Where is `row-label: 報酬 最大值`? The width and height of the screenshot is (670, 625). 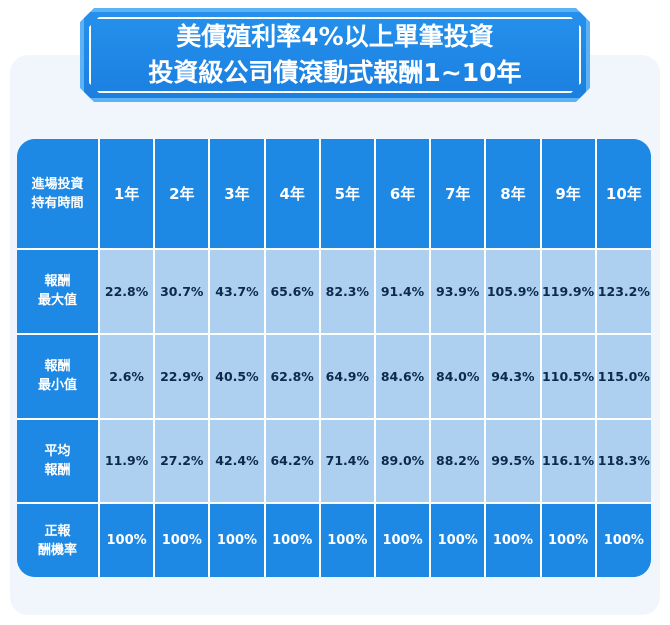 row-label: 報酬 最大值 is located at coordinates (58, 291).